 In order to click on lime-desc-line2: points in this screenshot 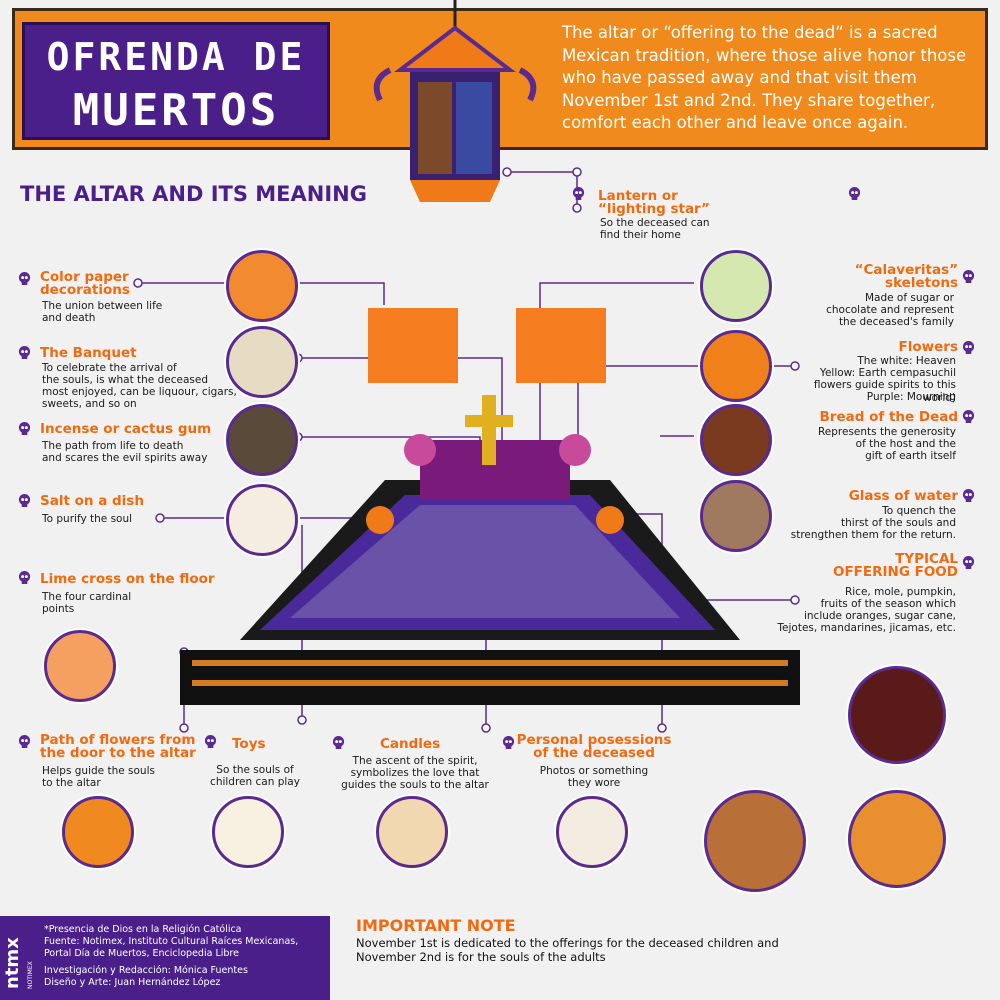, I will do `click(58, 609)`.